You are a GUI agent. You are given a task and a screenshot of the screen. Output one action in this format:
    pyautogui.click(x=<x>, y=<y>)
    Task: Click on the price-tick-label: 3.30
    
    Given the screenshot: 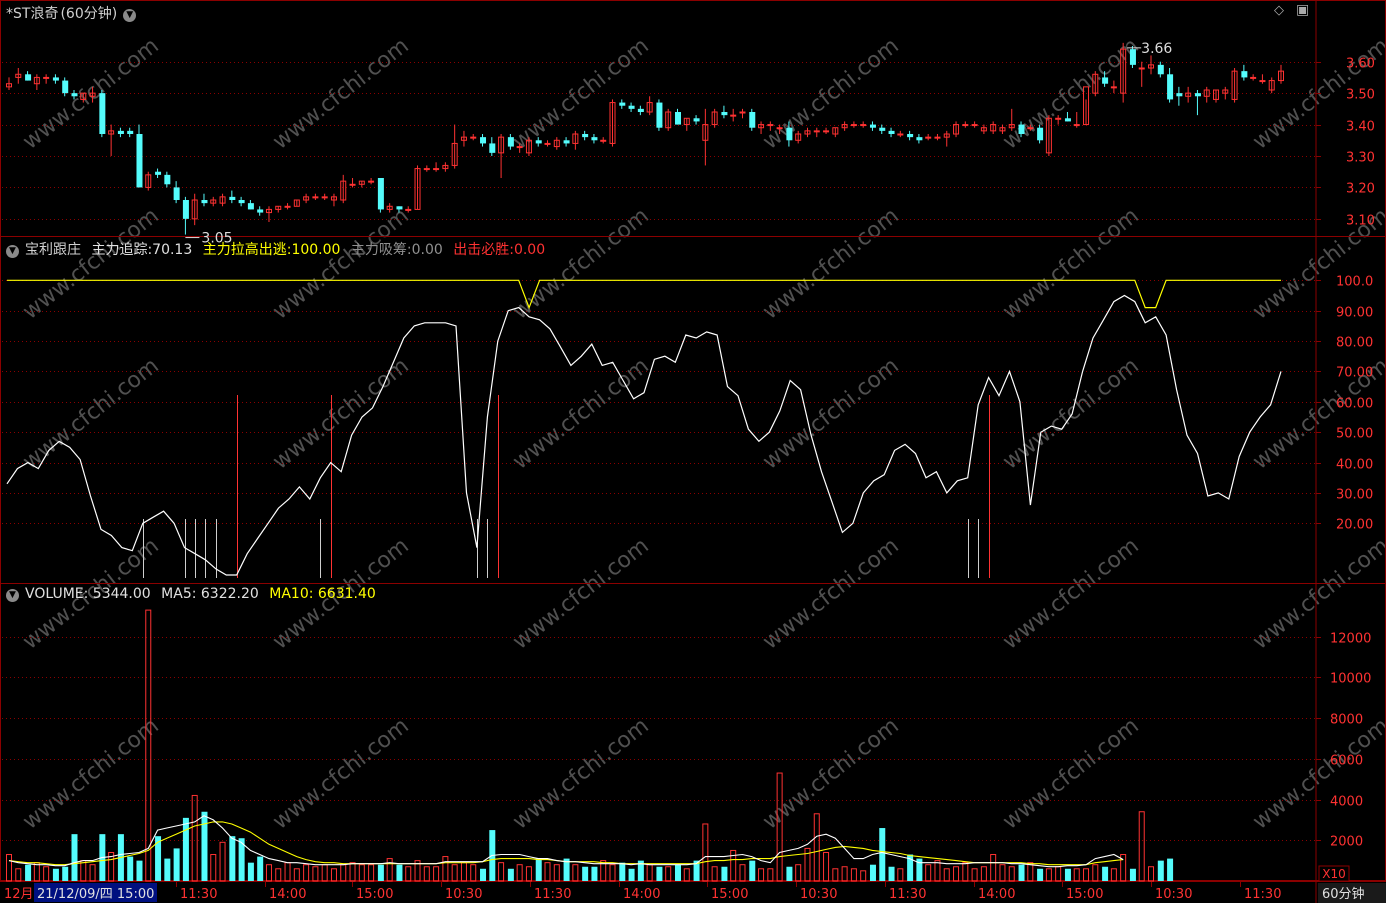 What is the action you would take?
    pyautogui.click(x=1360, y=158)
    